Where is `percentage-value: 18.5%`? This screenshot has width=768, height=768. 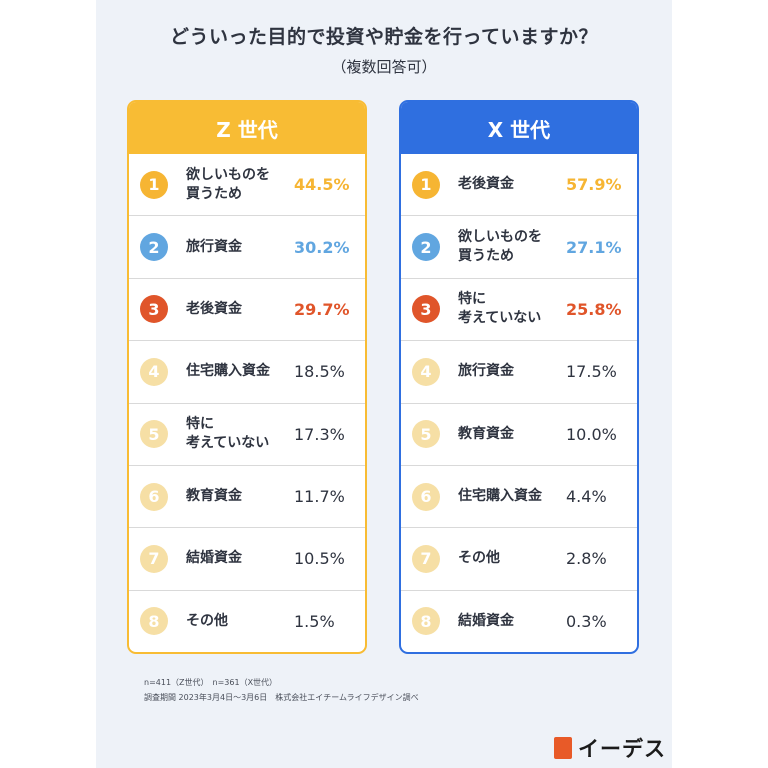 percentage-value: 18.5% is located at coordinates (319, 372).